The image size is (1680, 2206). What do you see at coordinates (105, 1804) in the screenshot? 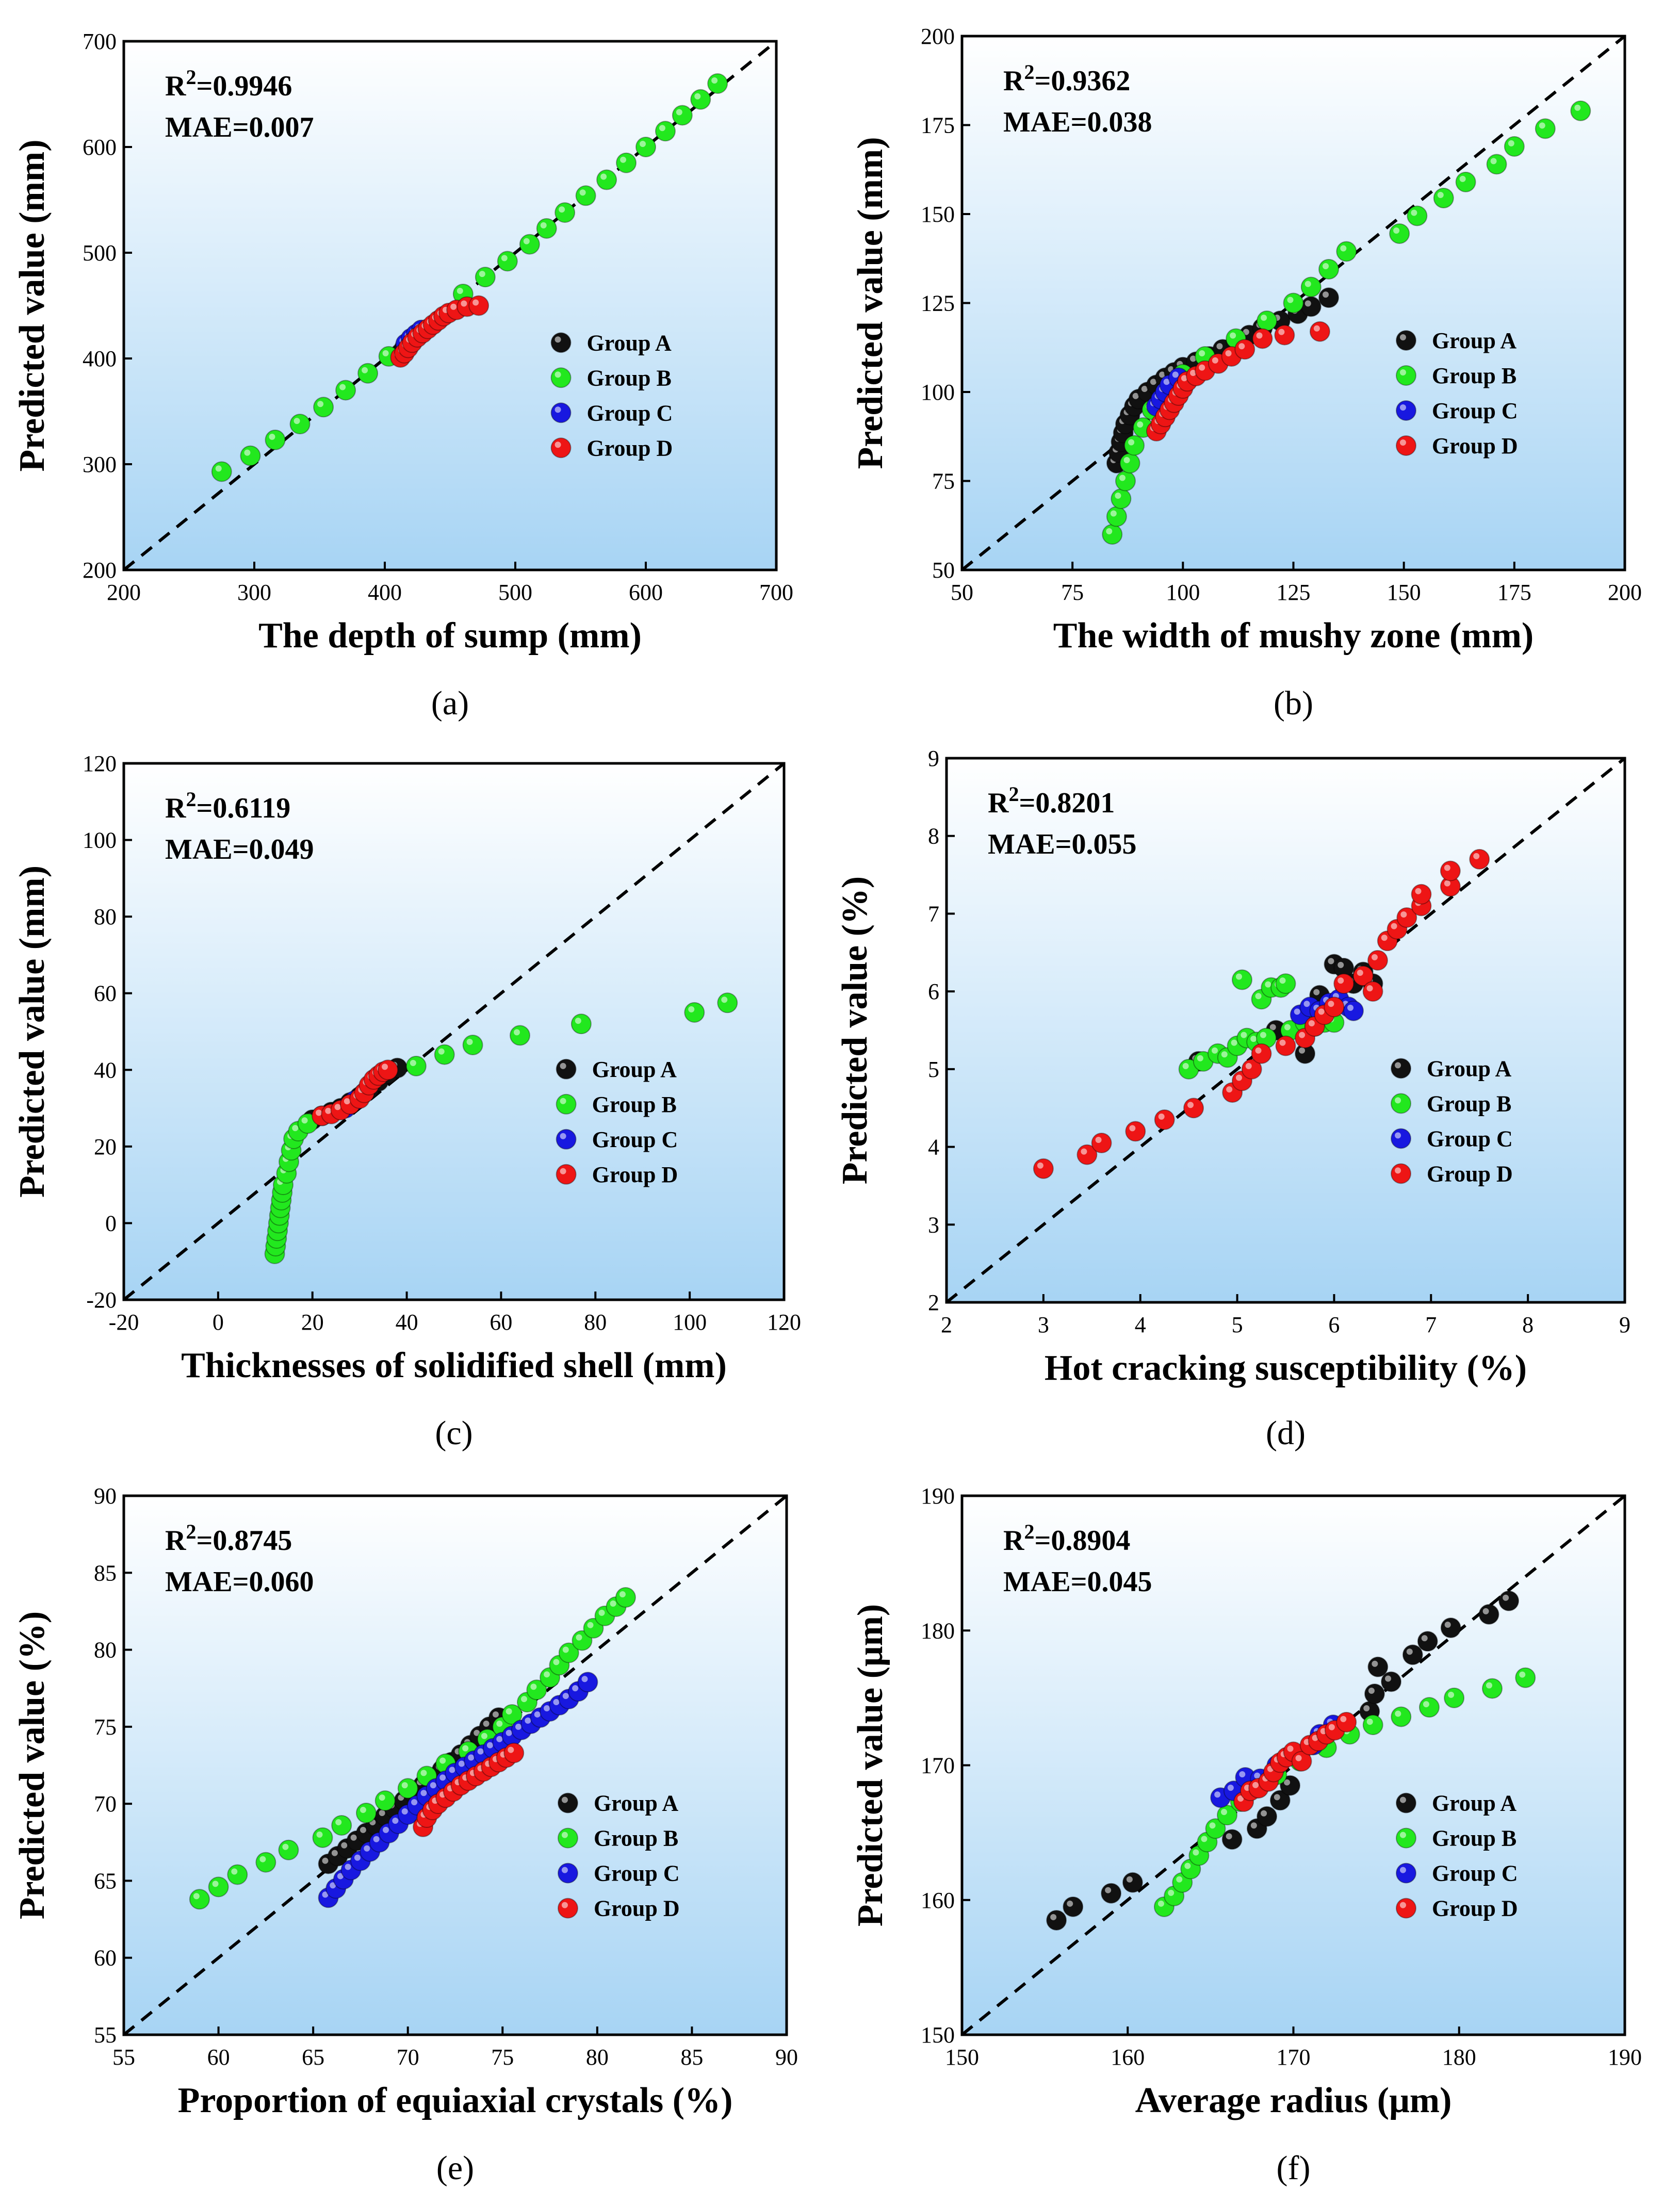
I see `panel-e-y-tick-label: 70` at bounding box center [105, 1804].